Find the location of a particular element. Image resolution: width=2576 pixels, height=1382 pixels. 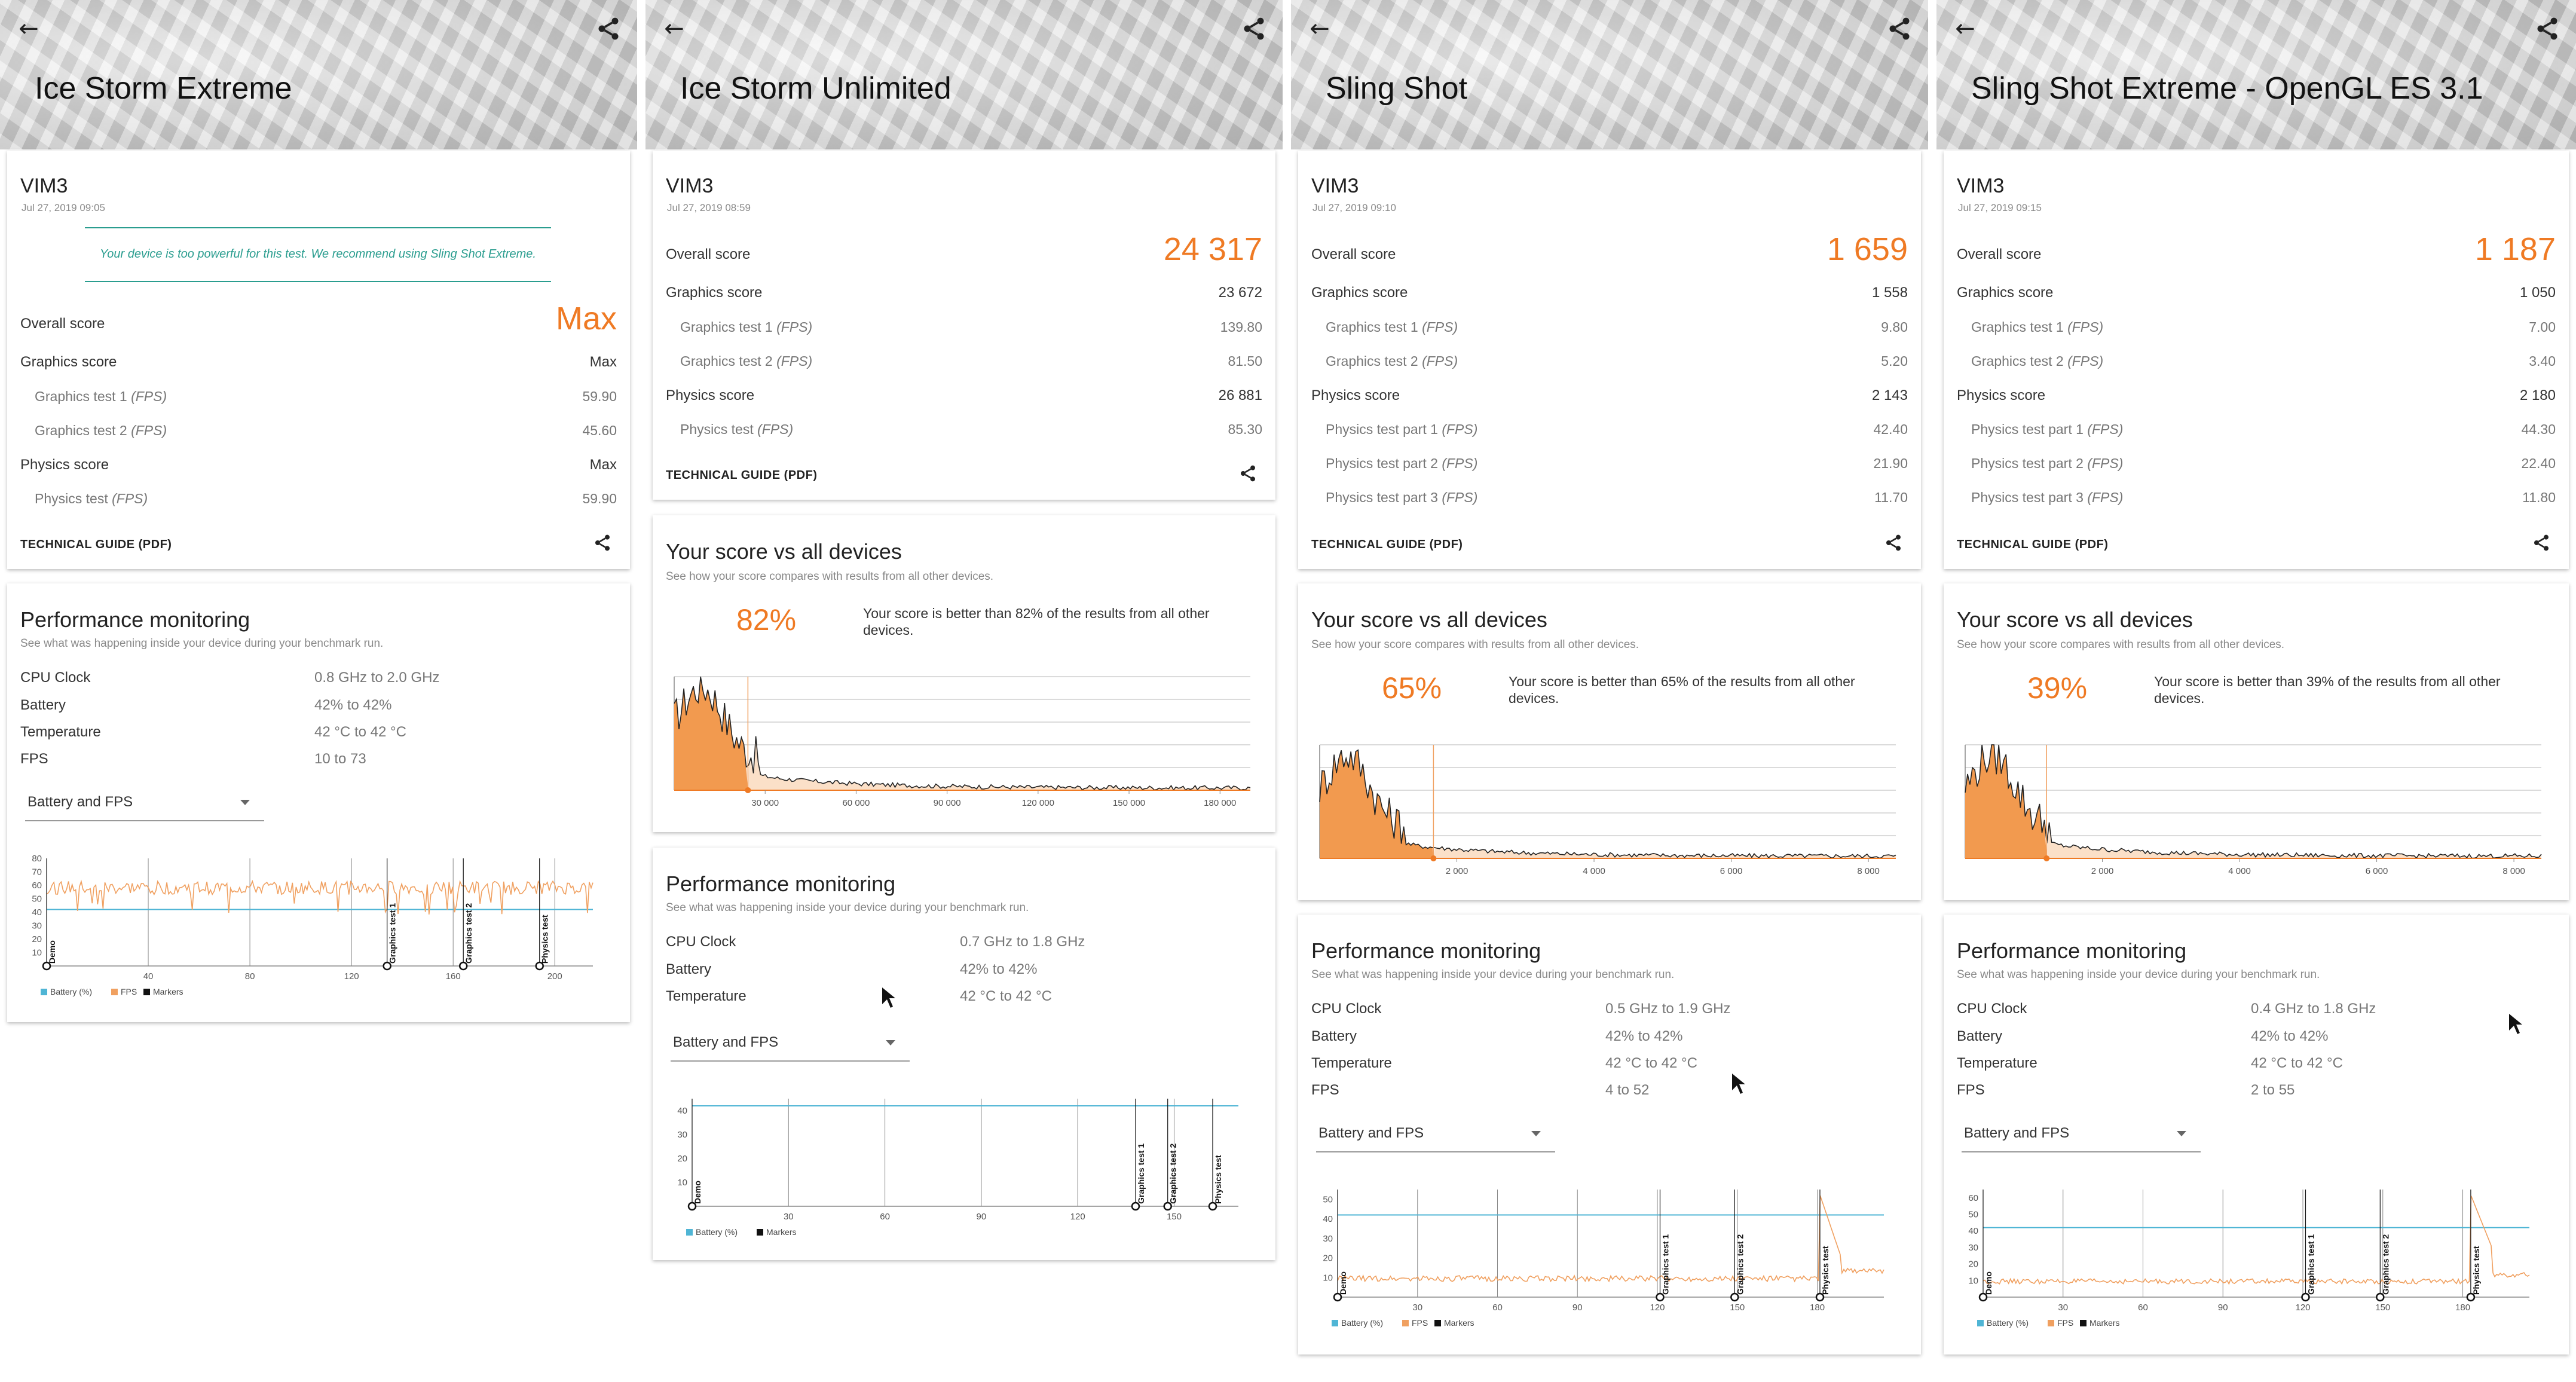

graphics-score-value: 1 050 is located at coordinates (2537, 293).